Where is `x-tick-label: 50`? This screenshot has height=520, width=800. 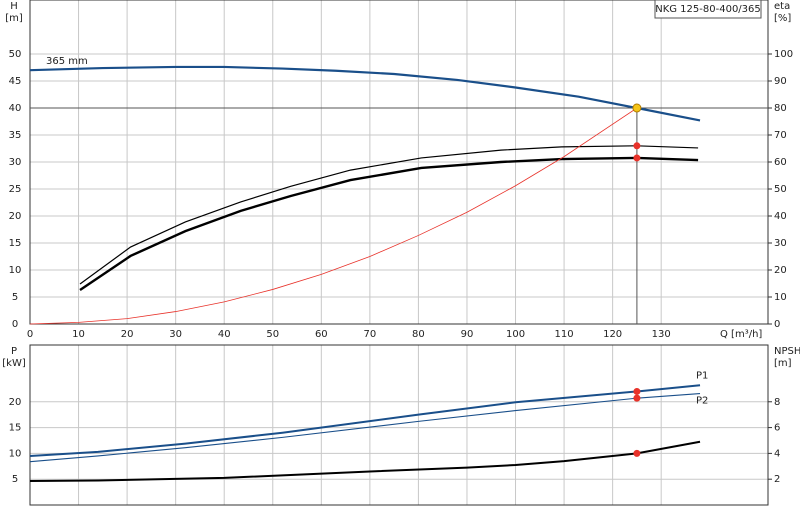
x-tick-label: 50 is located at coordinates (272, 334).